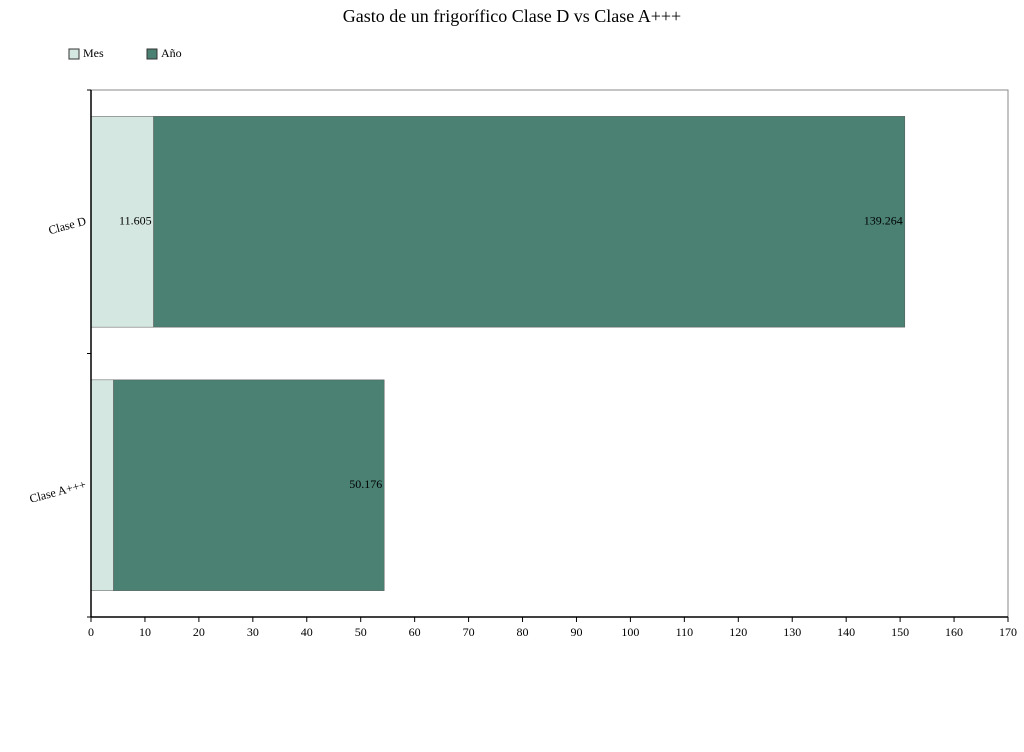  I want to click on x-tick-label: 30, so click(253, 632).